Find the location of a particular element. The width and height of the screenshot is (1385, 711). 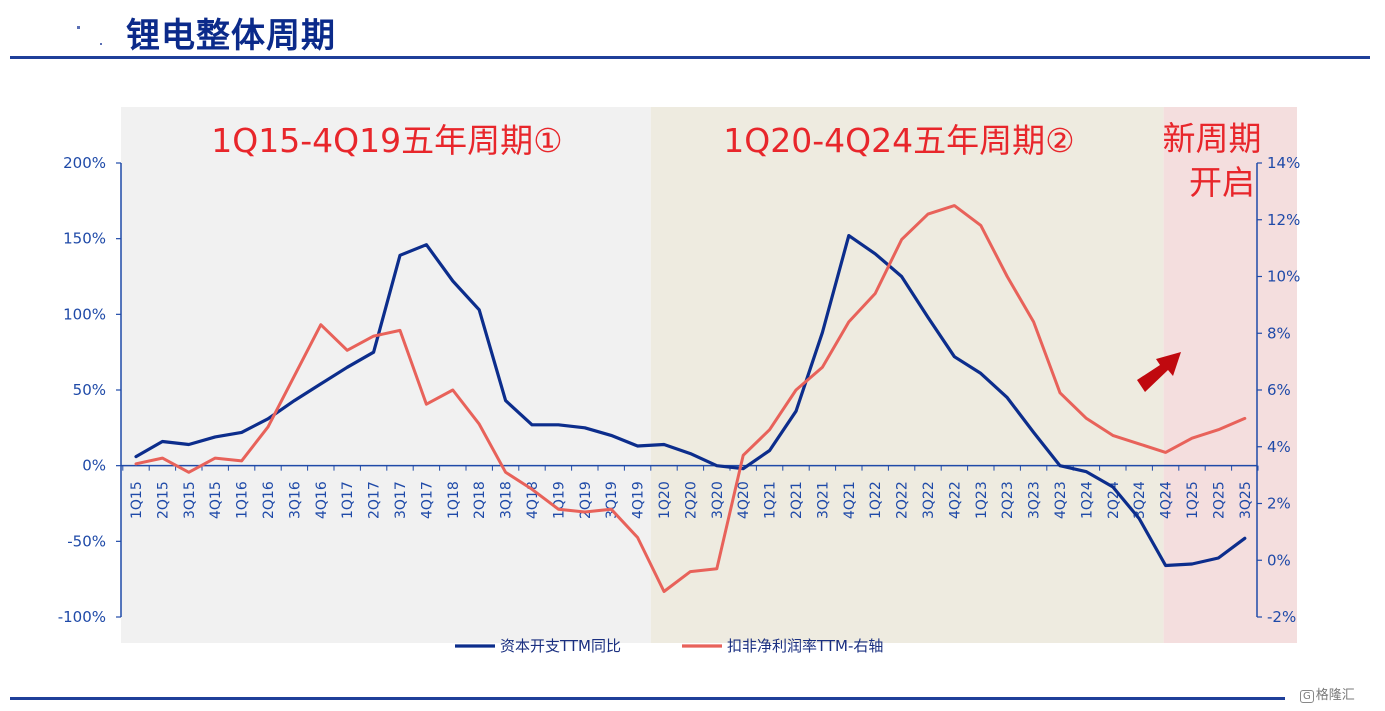

right-axis-tick-label: 0% is located at coordinates (1279, 560).